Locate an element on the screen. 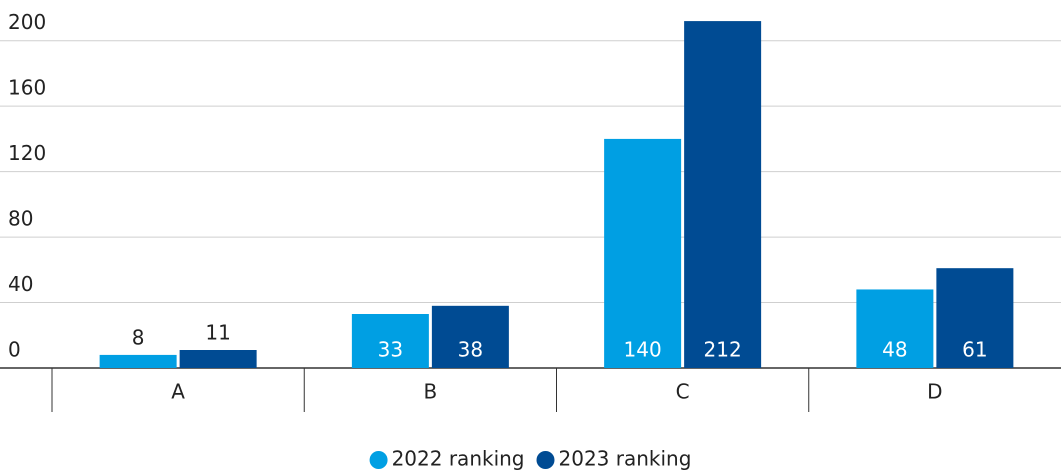 This screenshot has height=473, width=1061. legend-item: 2022 ranking is located at coordinates (447, 459).